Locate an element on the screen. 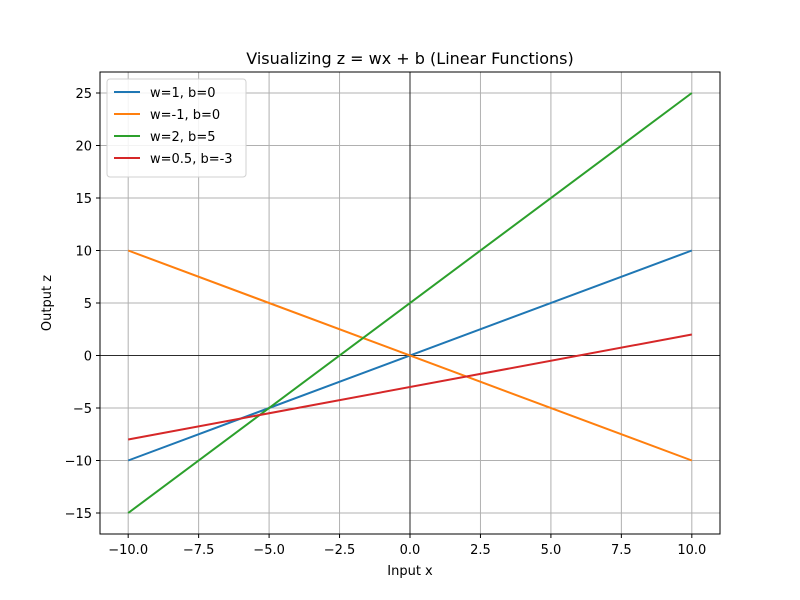  y-axis-ticks: −15 −10 −5 0 5 10 15 20 25 is located at coordinates (82, 304).